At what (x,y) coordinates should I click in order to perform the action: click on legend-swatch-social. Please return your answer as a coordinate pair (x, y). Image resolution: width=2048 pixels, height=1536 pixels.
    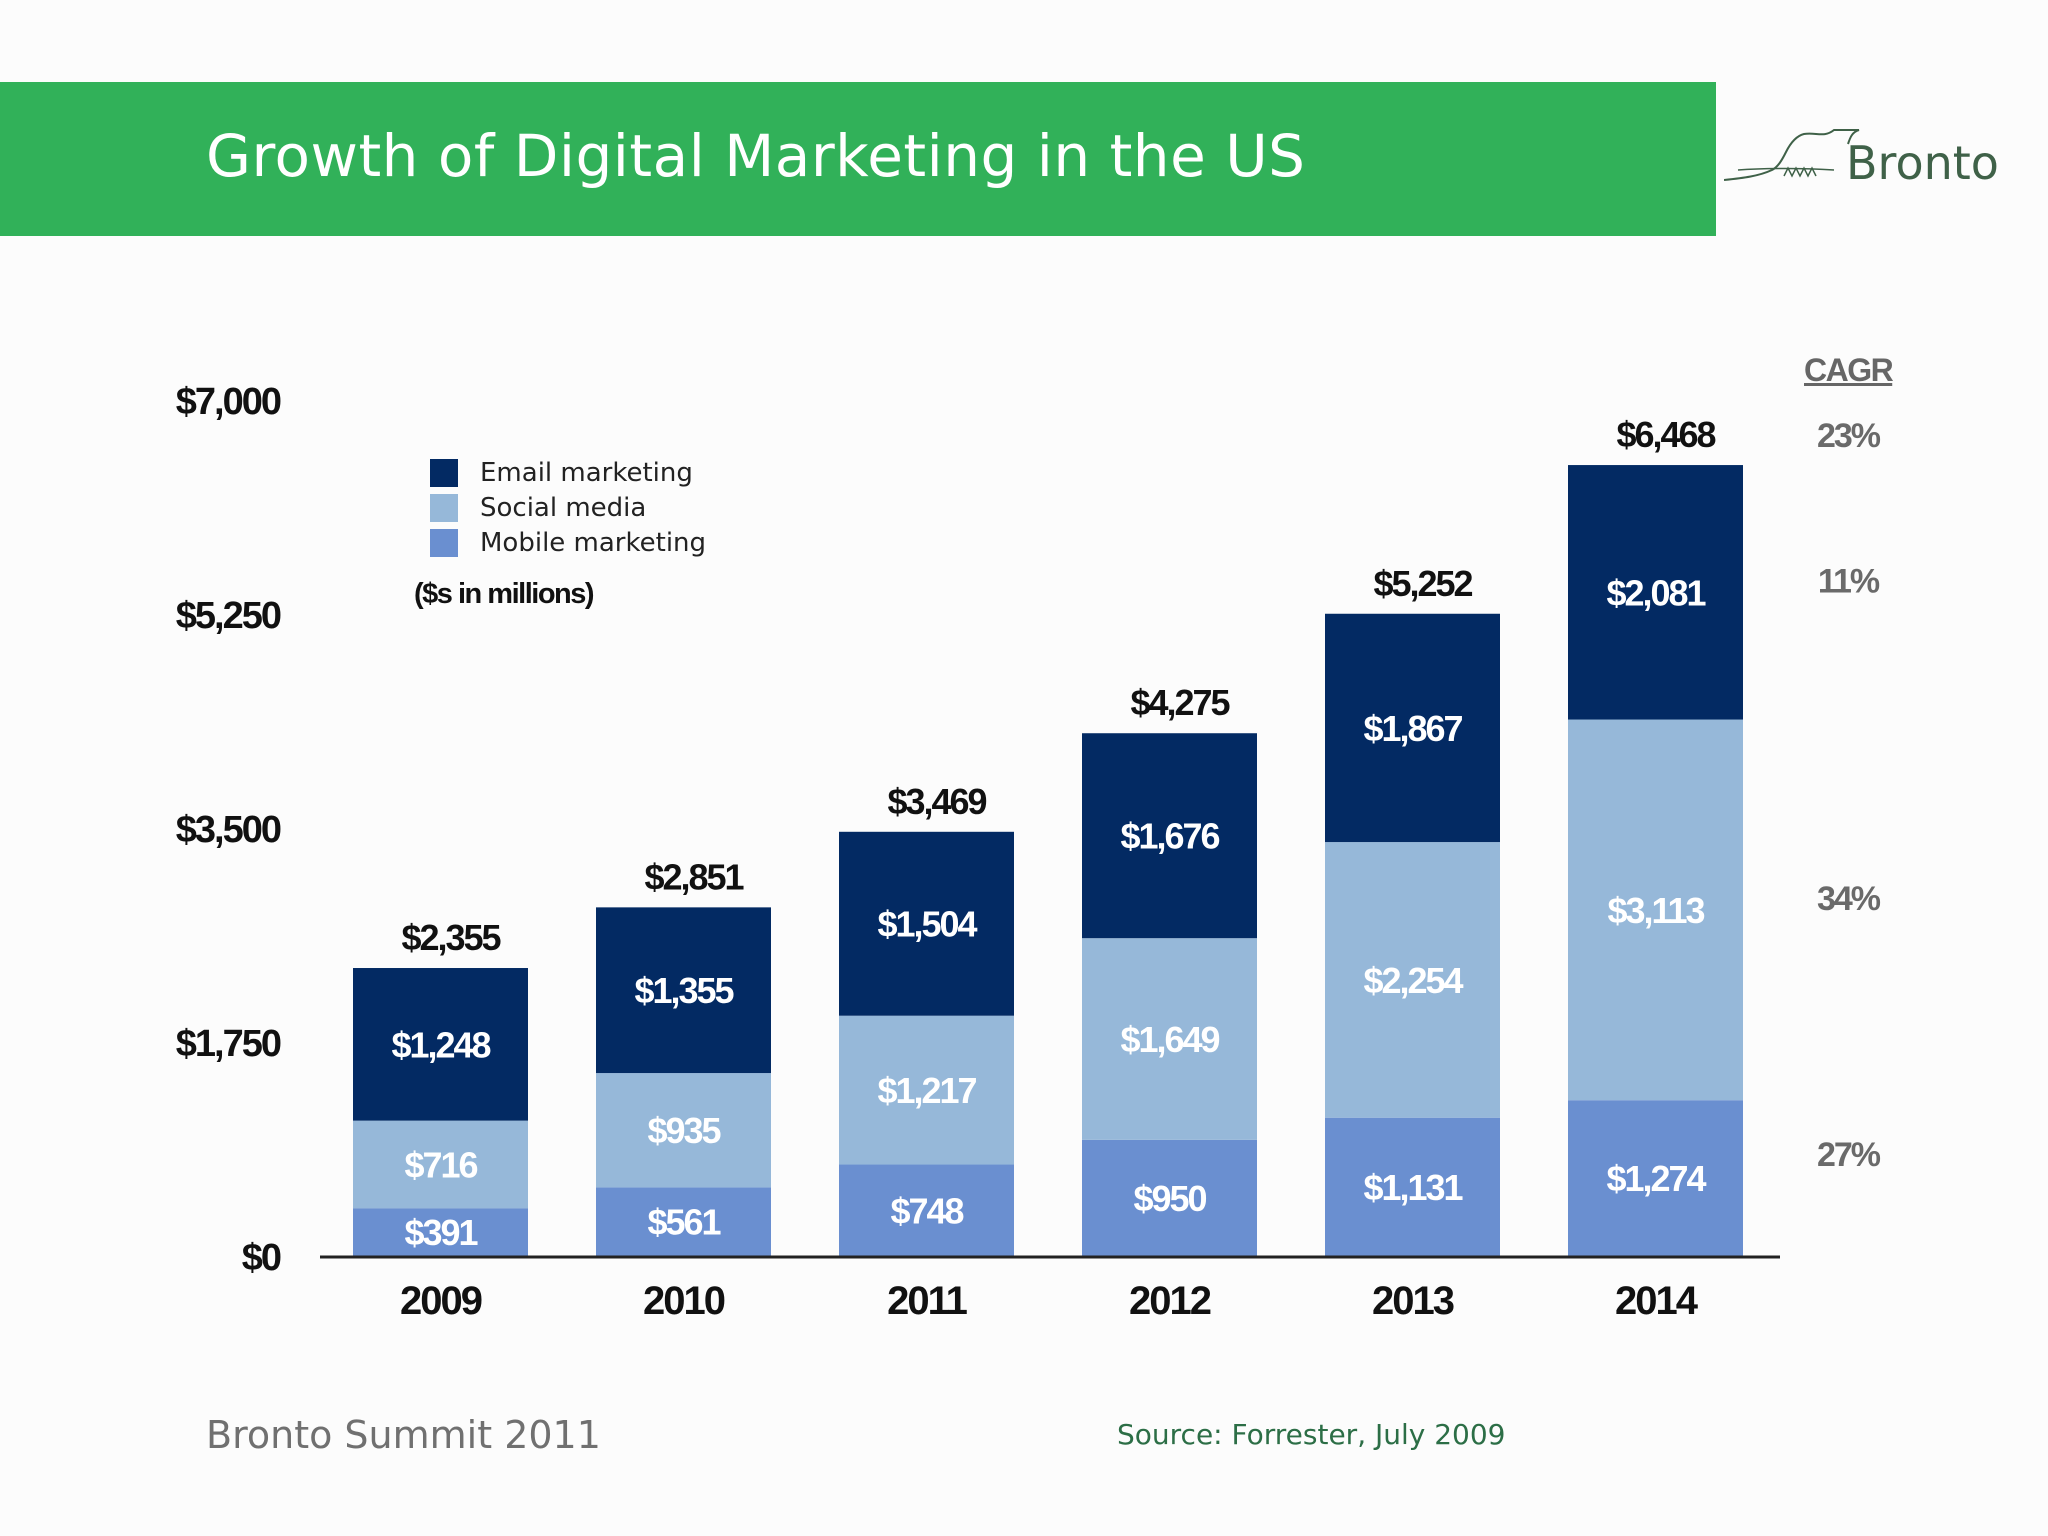
    Looking at the image, I should click on (444, 507).